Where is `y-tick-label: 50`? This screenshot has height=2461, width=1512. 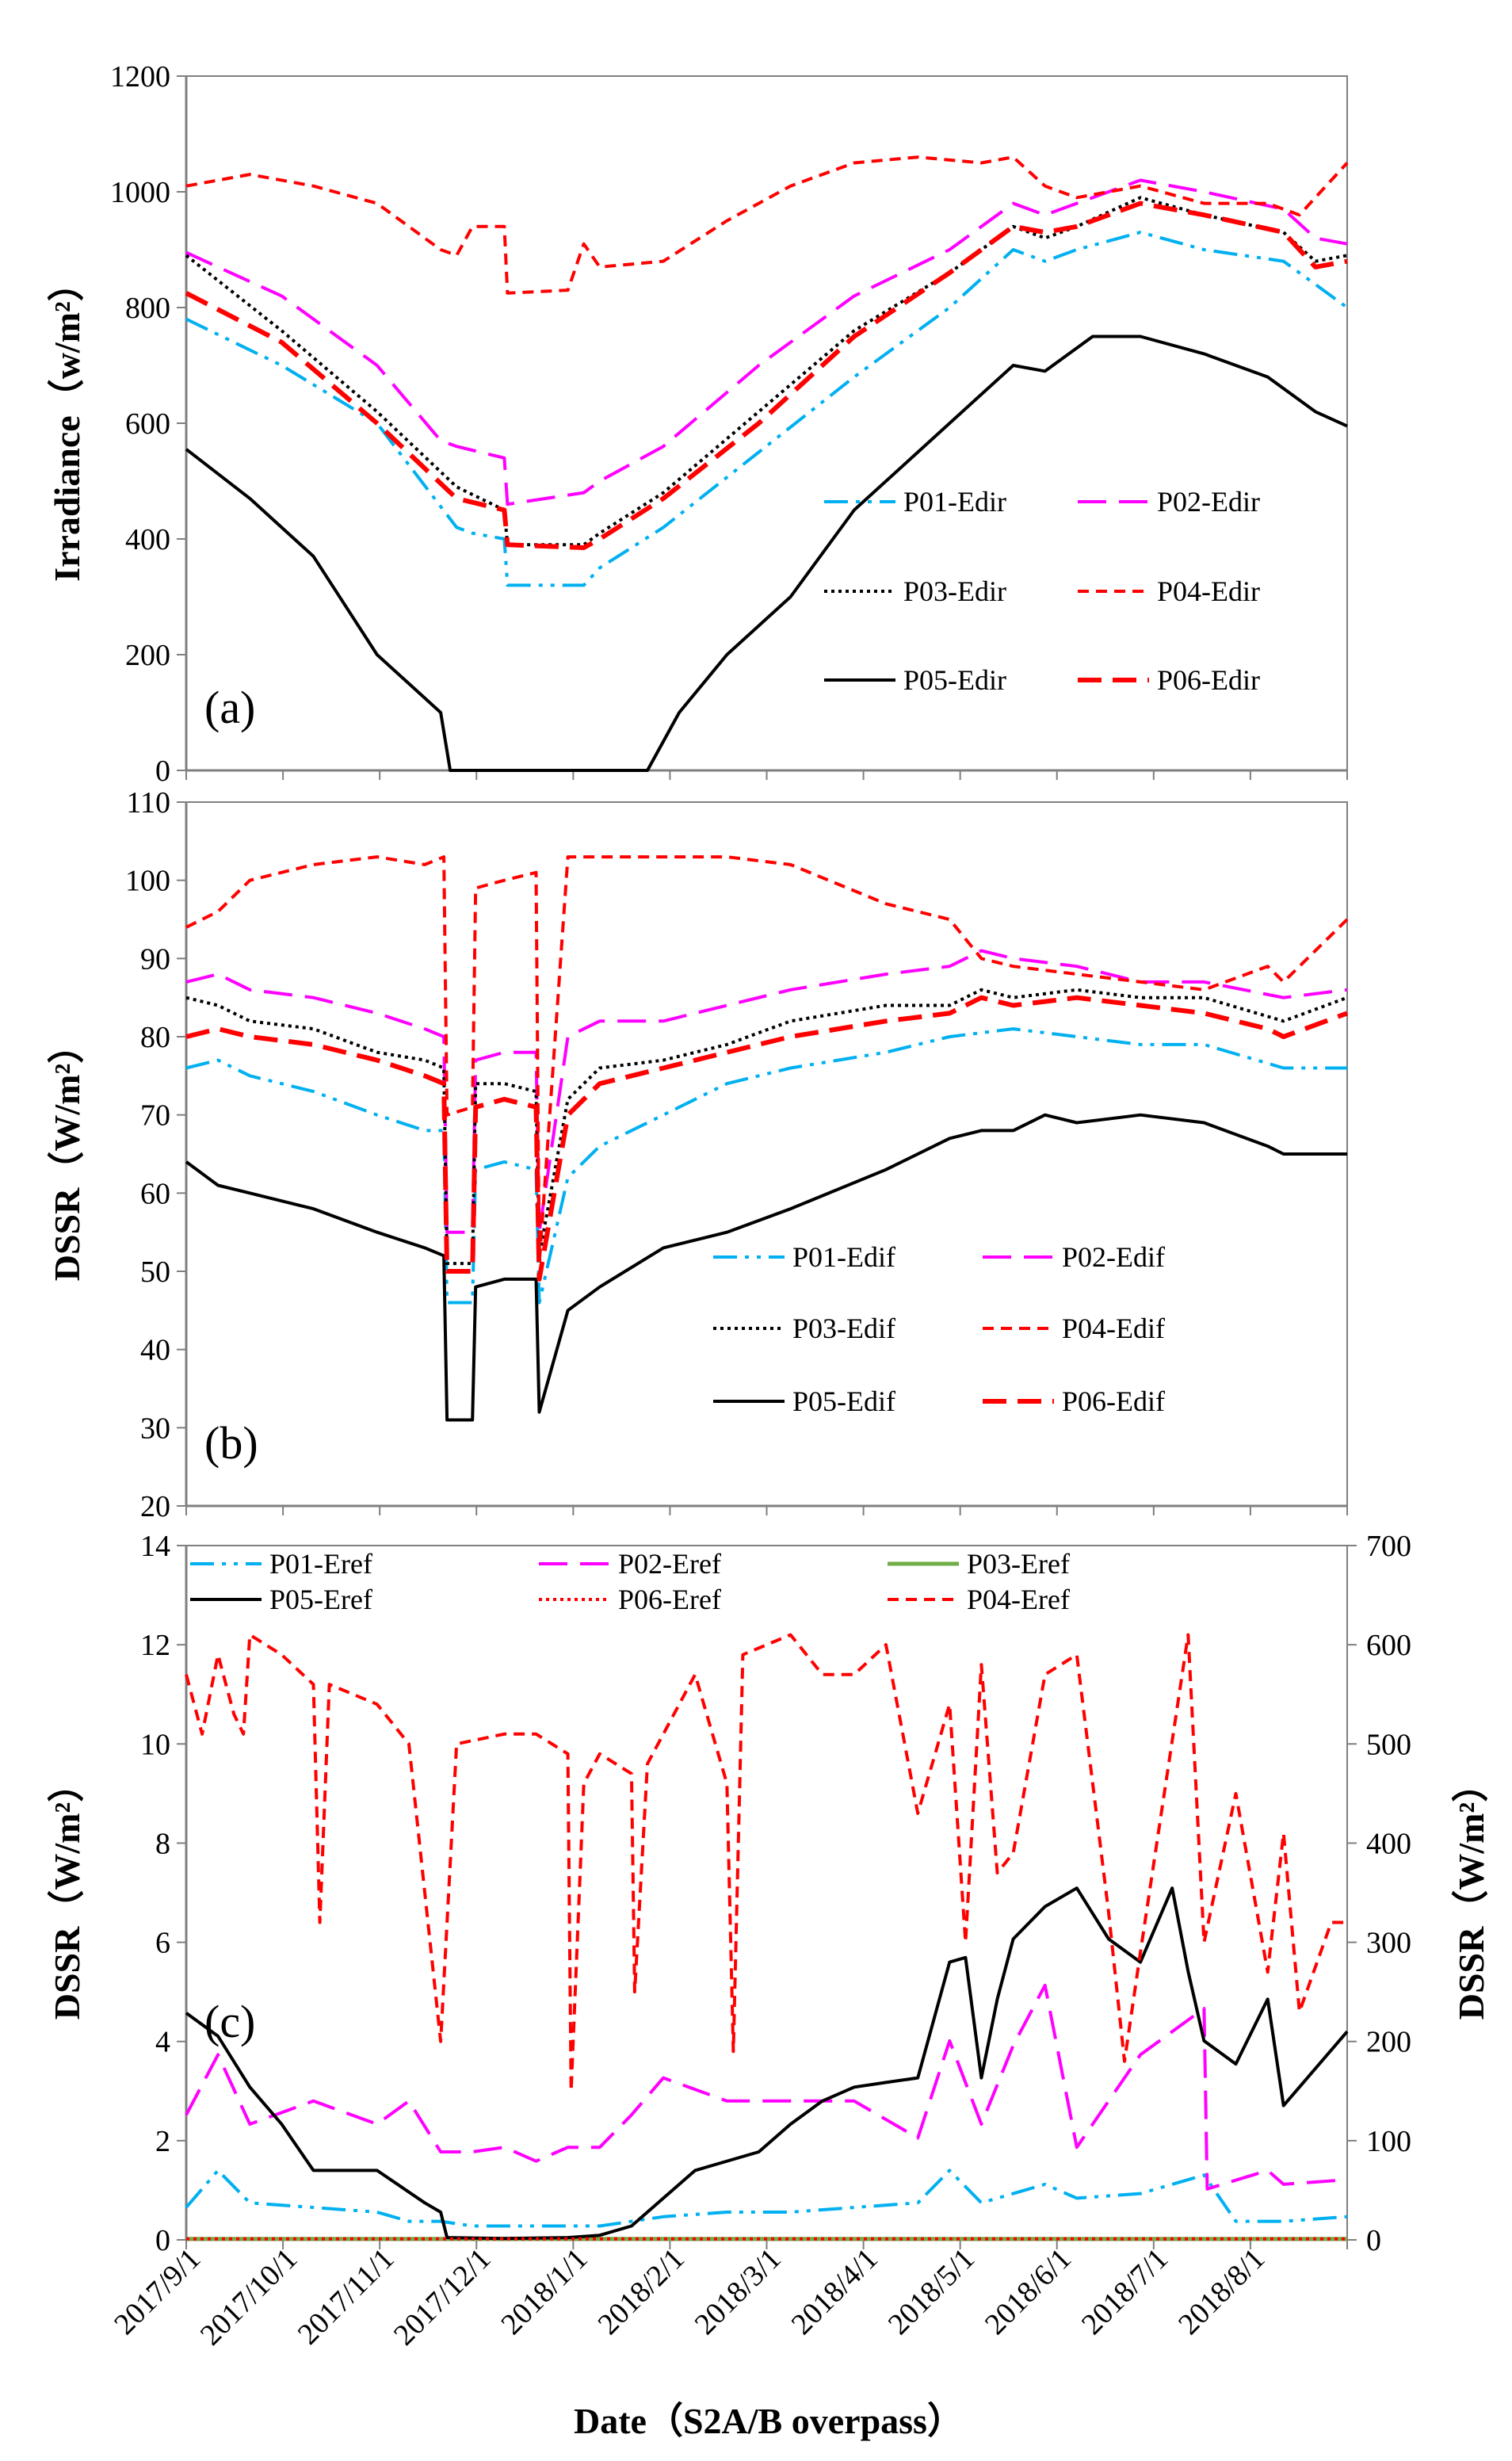
y-tick-label: 50 is located at coordinates (155, 1272).